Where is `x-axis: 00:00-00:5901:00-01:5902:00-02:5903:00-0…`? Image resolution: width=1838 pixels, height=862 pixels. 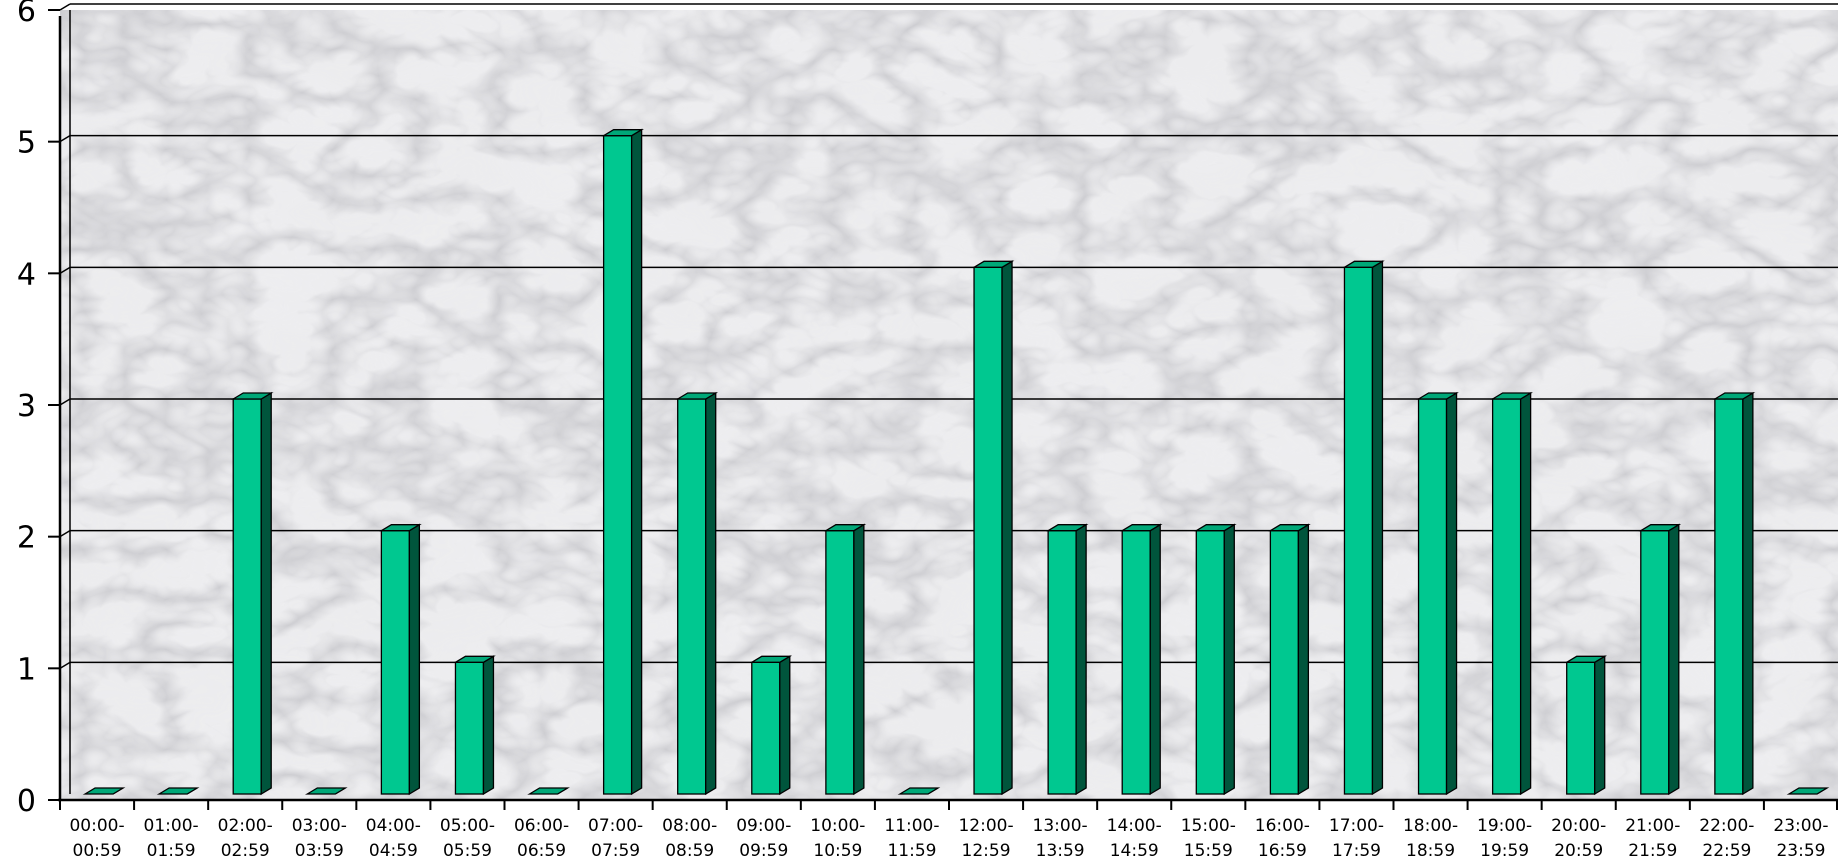
x-axis: 00:00-00:5901:00-01:5902:00-02:5903:00-0… is located at coordinates (948, 829).